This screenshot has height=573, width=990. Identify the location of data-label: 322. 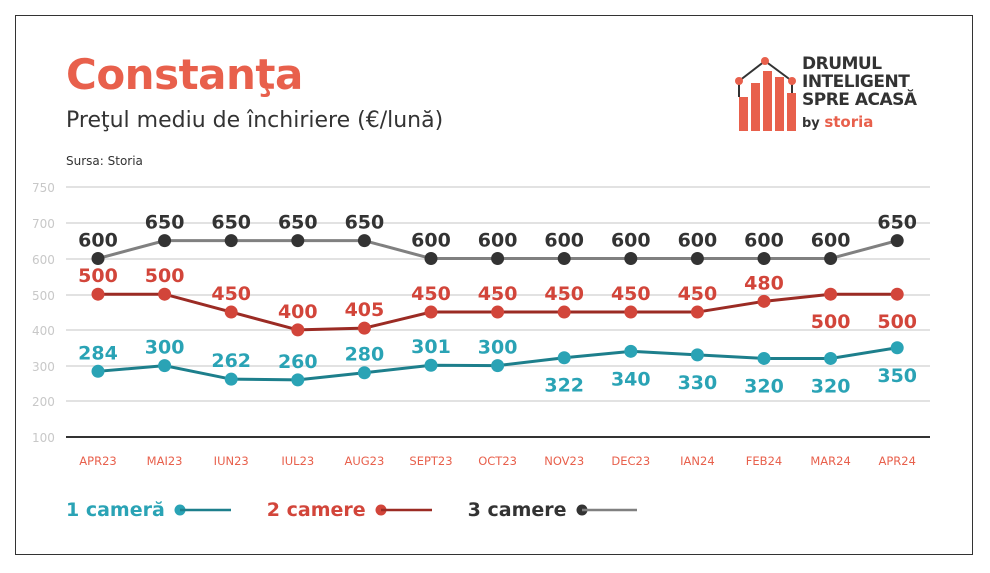
(564, 386).